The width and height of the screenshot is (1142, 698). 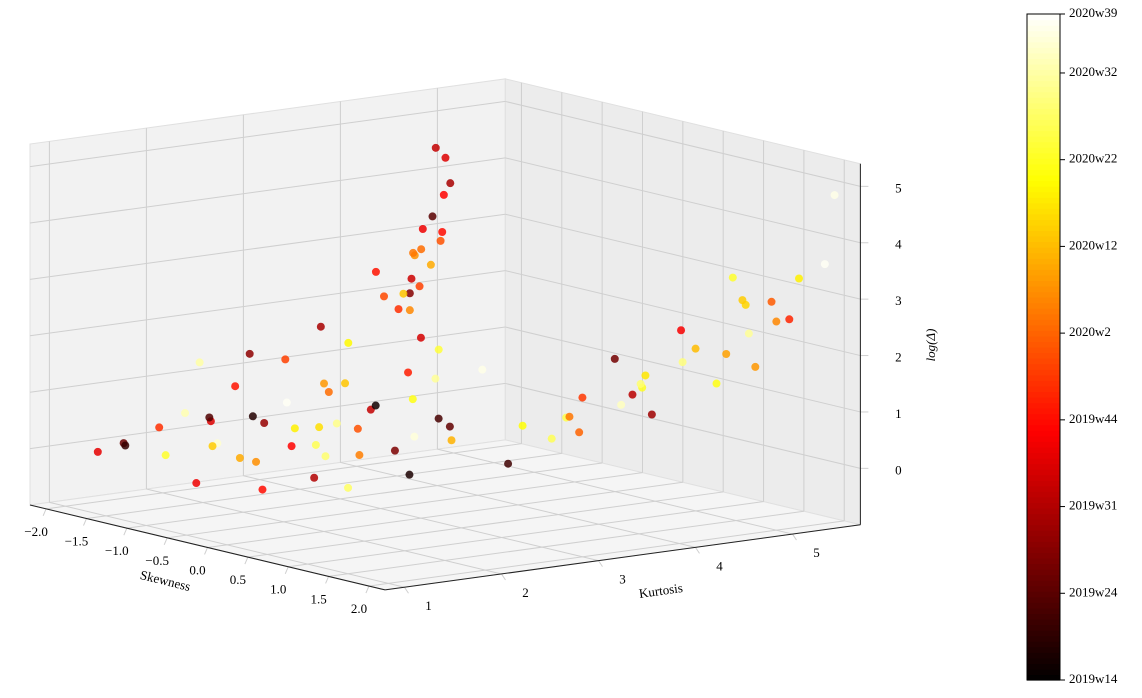 I want to click on colorbar-tick-label: 2019w44, so click(x=1093, y=418).